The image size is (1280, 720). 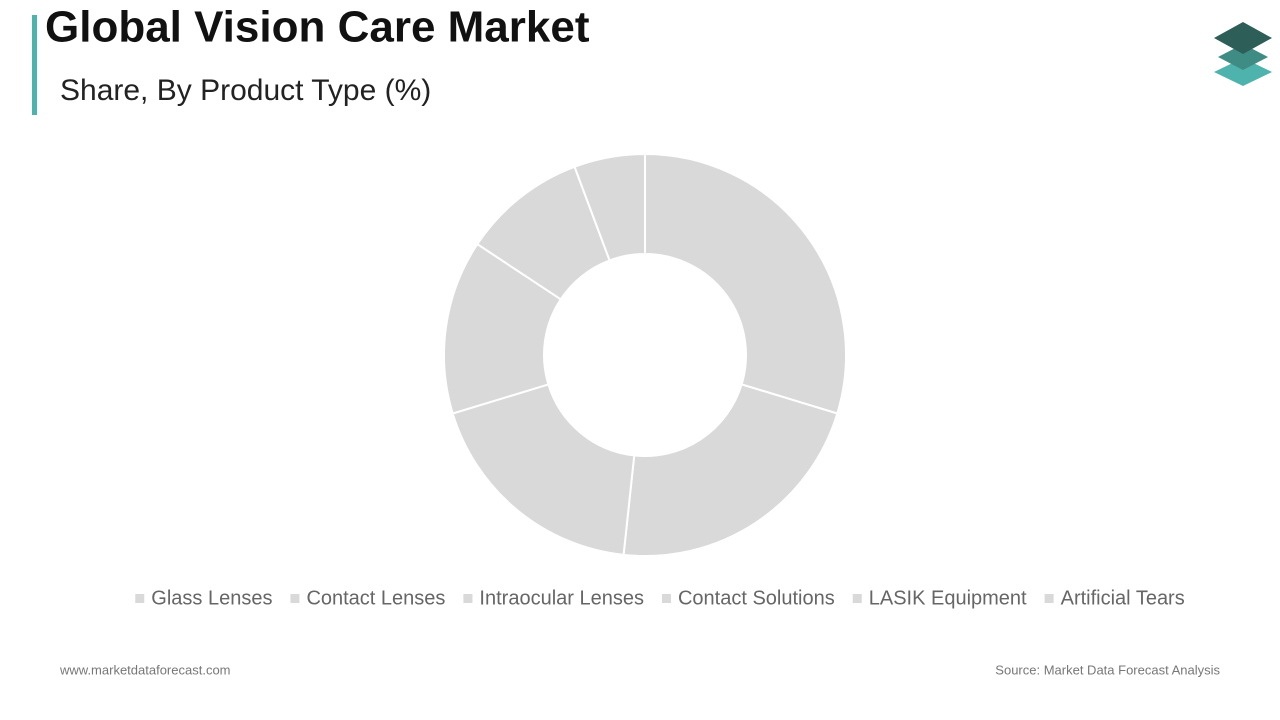 I want to click on legend-label: Contact Solutions, so click(x=756, y=598).